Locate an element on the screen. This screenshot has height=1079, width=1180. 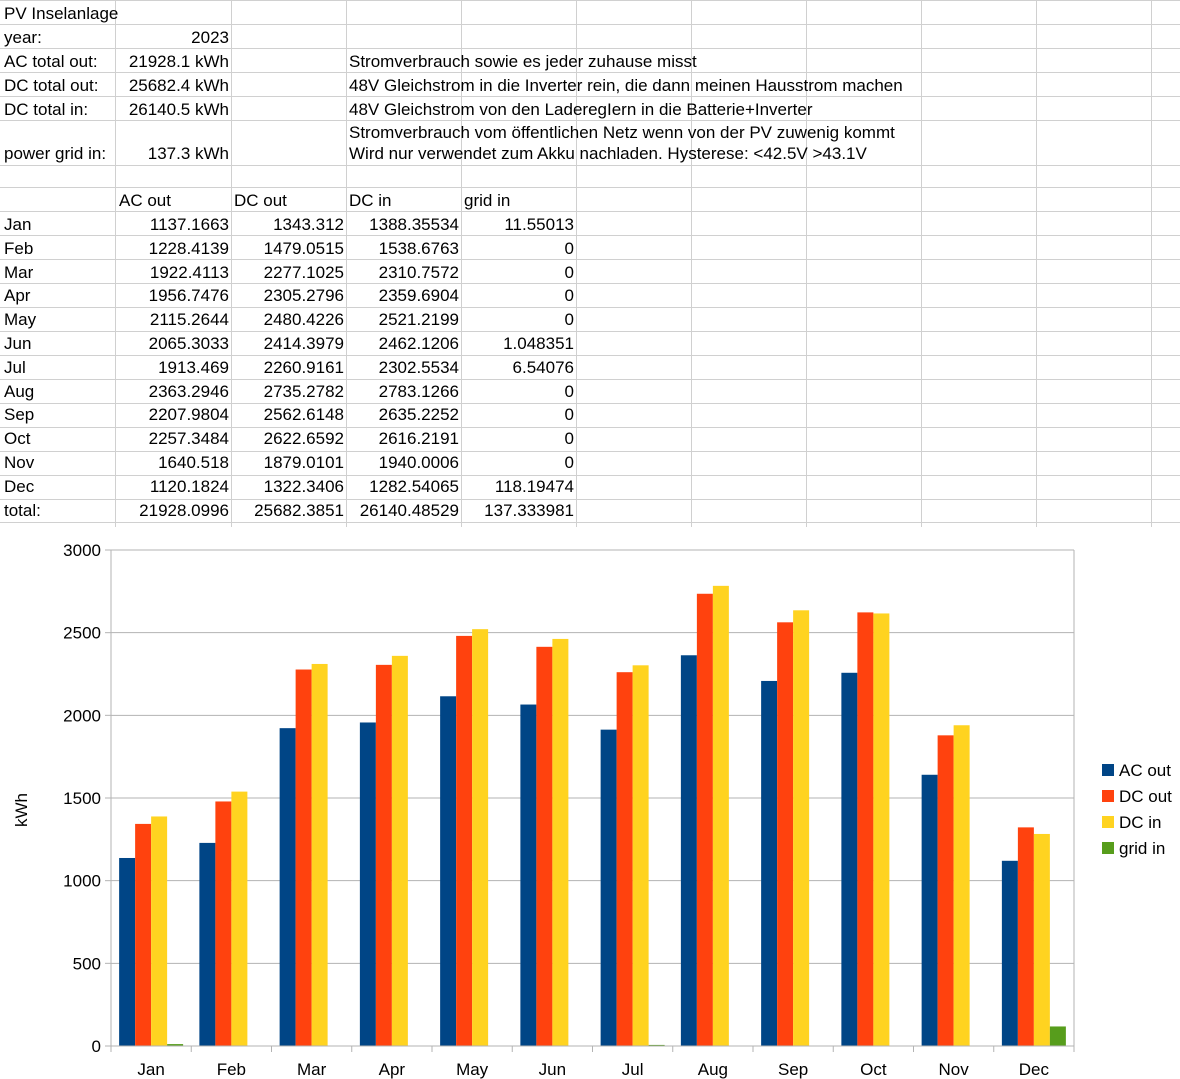
table-cell: 1322.3406 is located at coordinates (303, 486).